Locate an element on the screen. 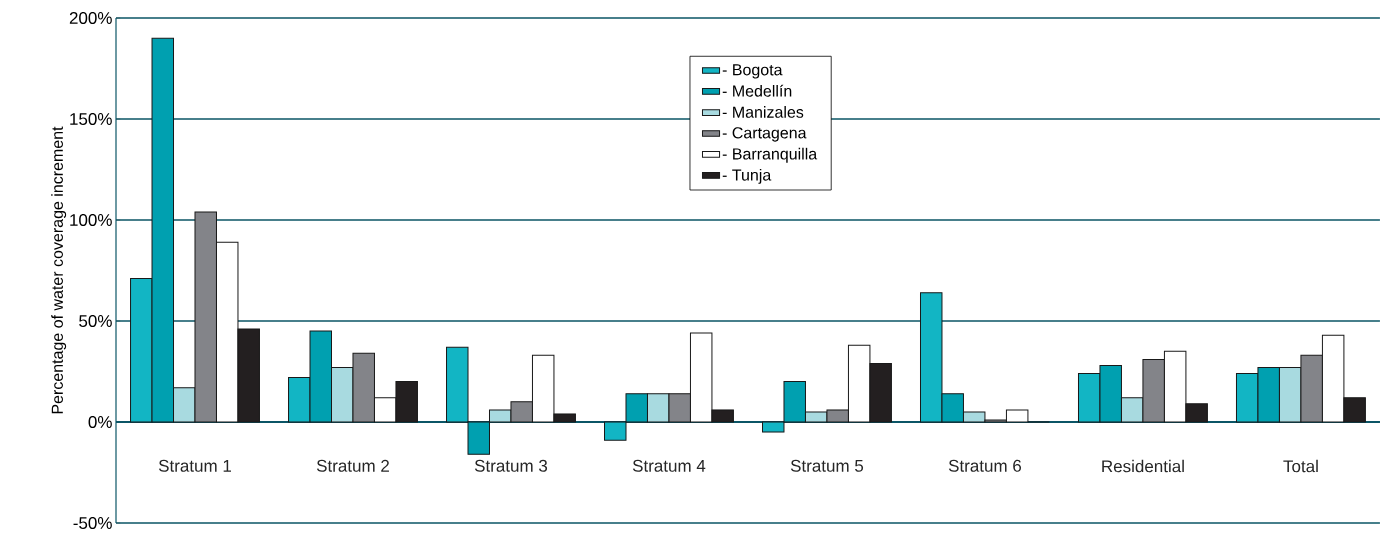 The image size is (1384, 533). legend-label: - Barranquilla is located at coordinates (770, 155).